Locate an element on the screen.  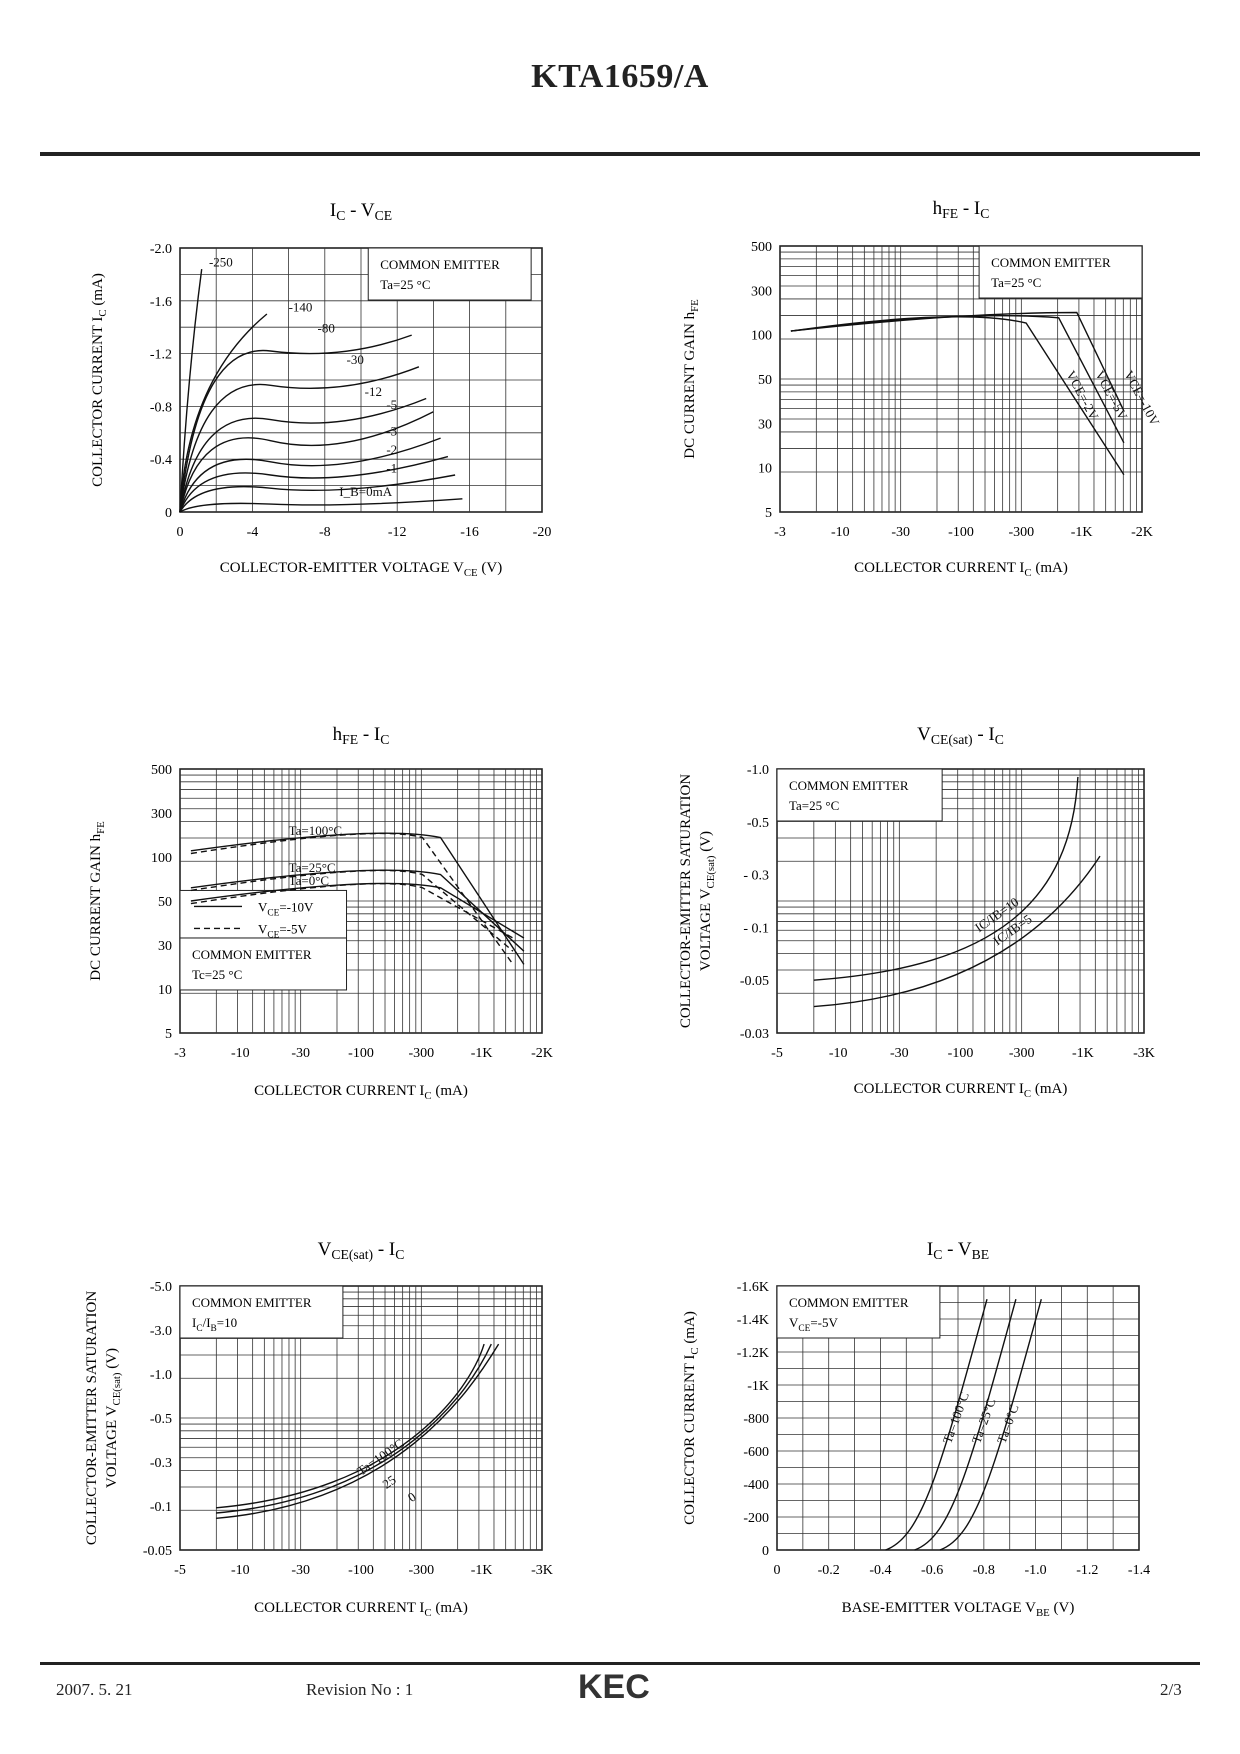
x-tick-label: -8 is located at coordinates (325, 532).